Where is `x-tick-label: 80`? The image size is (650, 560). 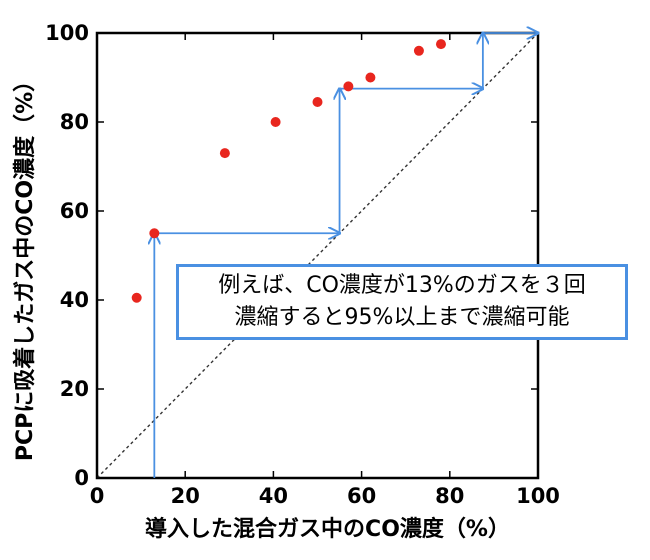
x-tick-label: 80 is located at coordinates (449, 496).